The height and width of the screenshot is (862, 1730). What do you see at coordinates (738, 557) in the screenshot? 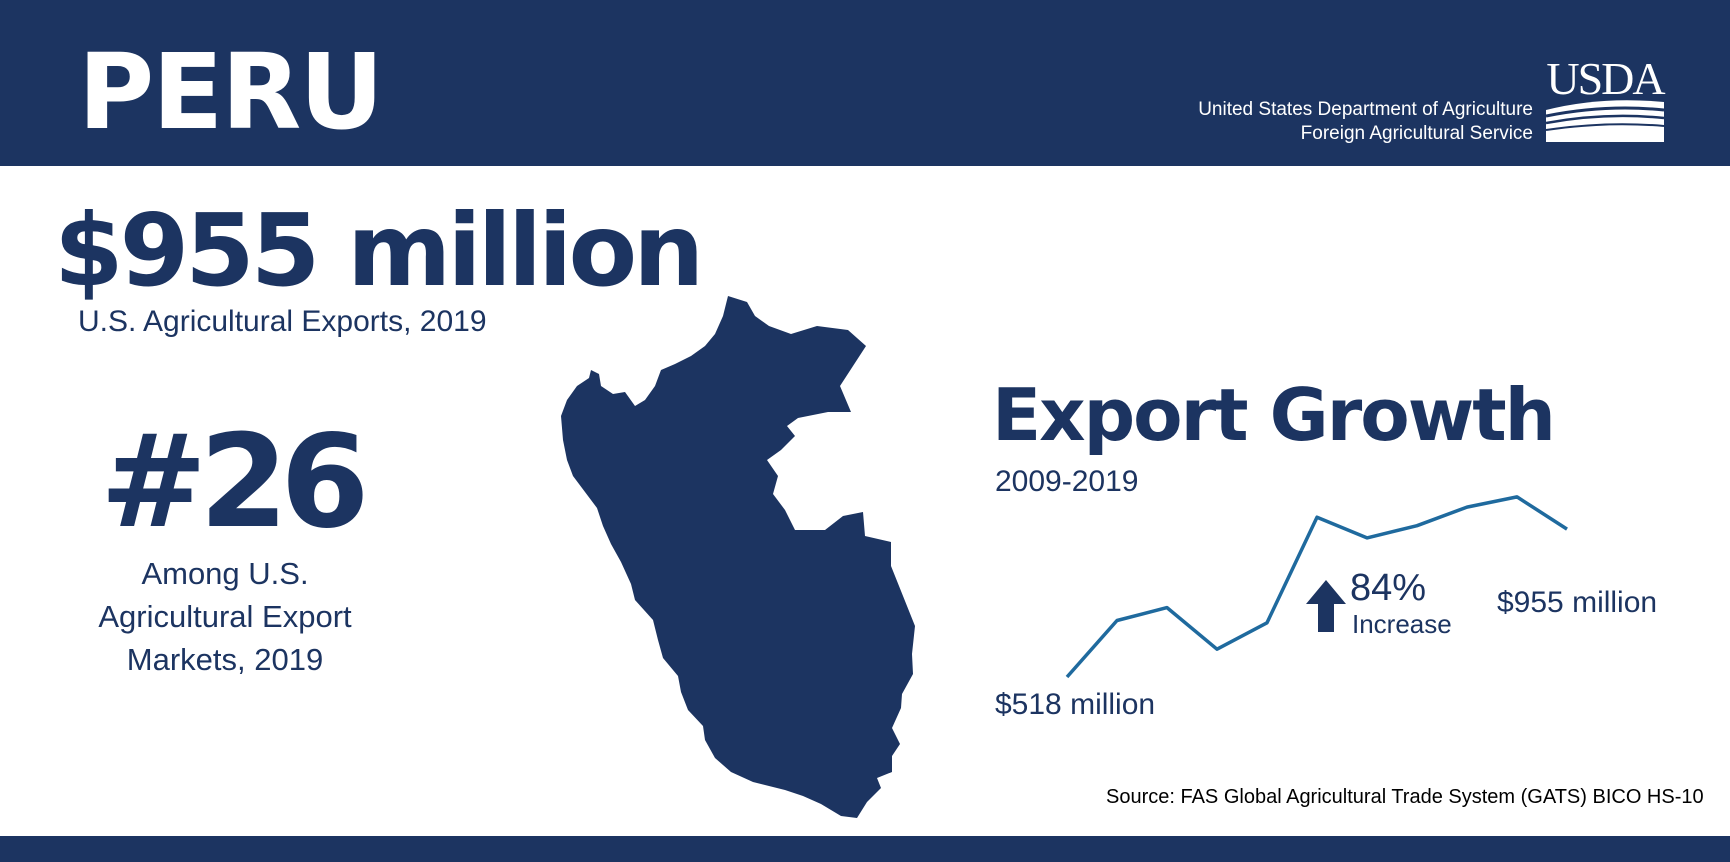
I see `peru-map-icon` at bounding box center [738, 557].